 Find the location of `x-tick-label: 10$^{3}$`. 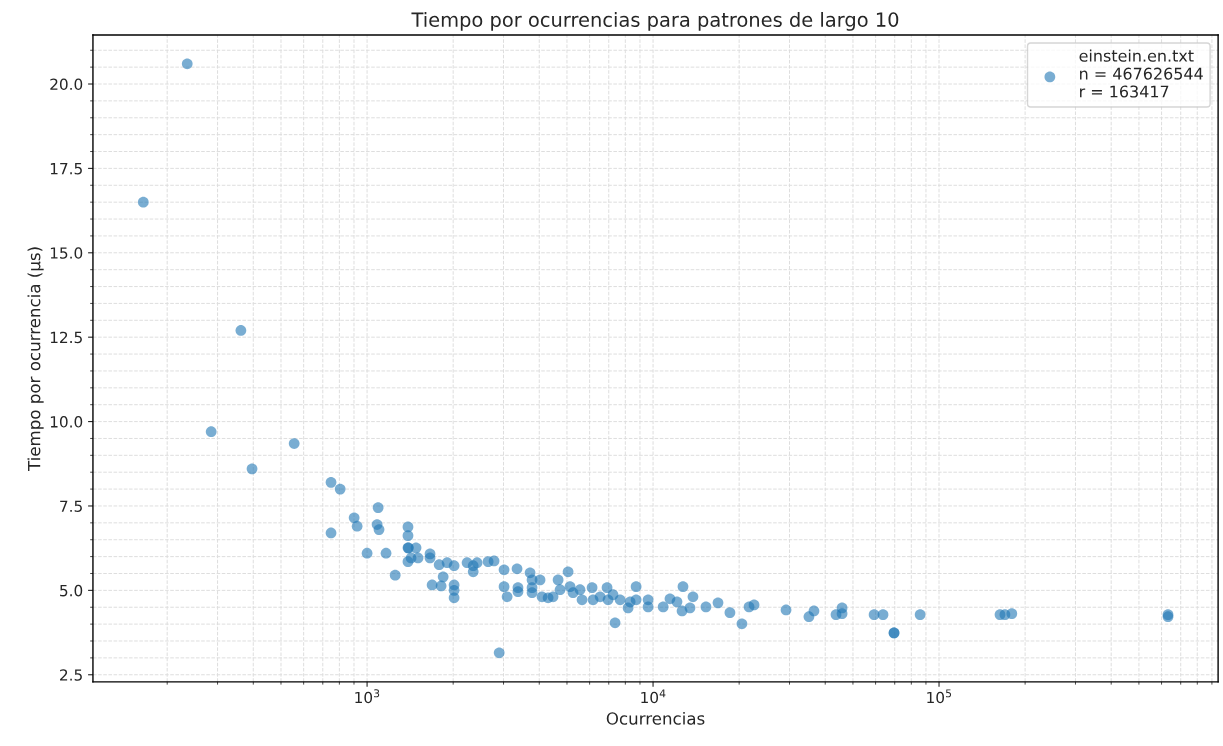

x-tick-label: 10$^{3}$ is located at coordinates (367, 696).